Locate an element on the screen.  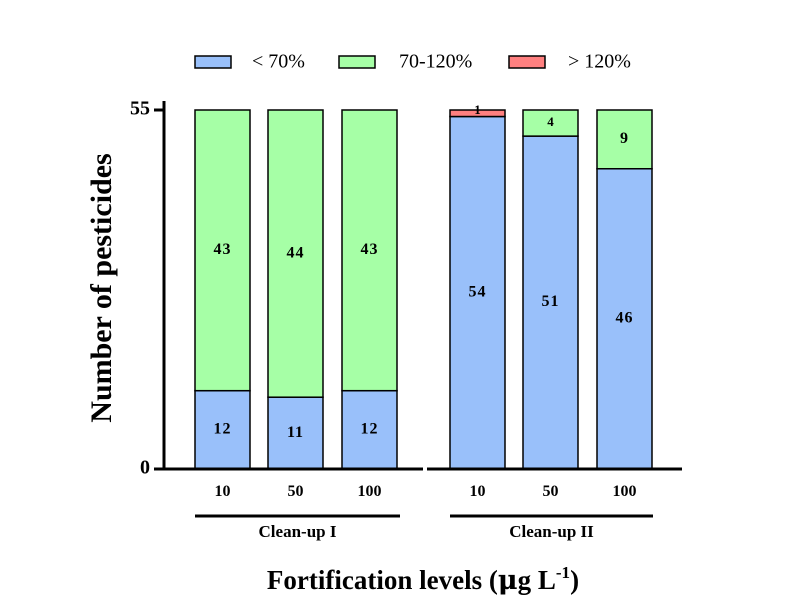
bar-data-label-6-series-1: 46 is located at coordinates (625, 318).